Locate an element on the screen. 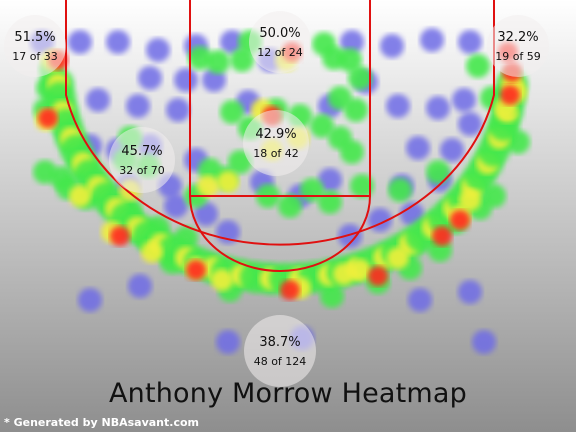  zone-label-group: 45.7% 32 of 70 is located at coordinates (142, 160).